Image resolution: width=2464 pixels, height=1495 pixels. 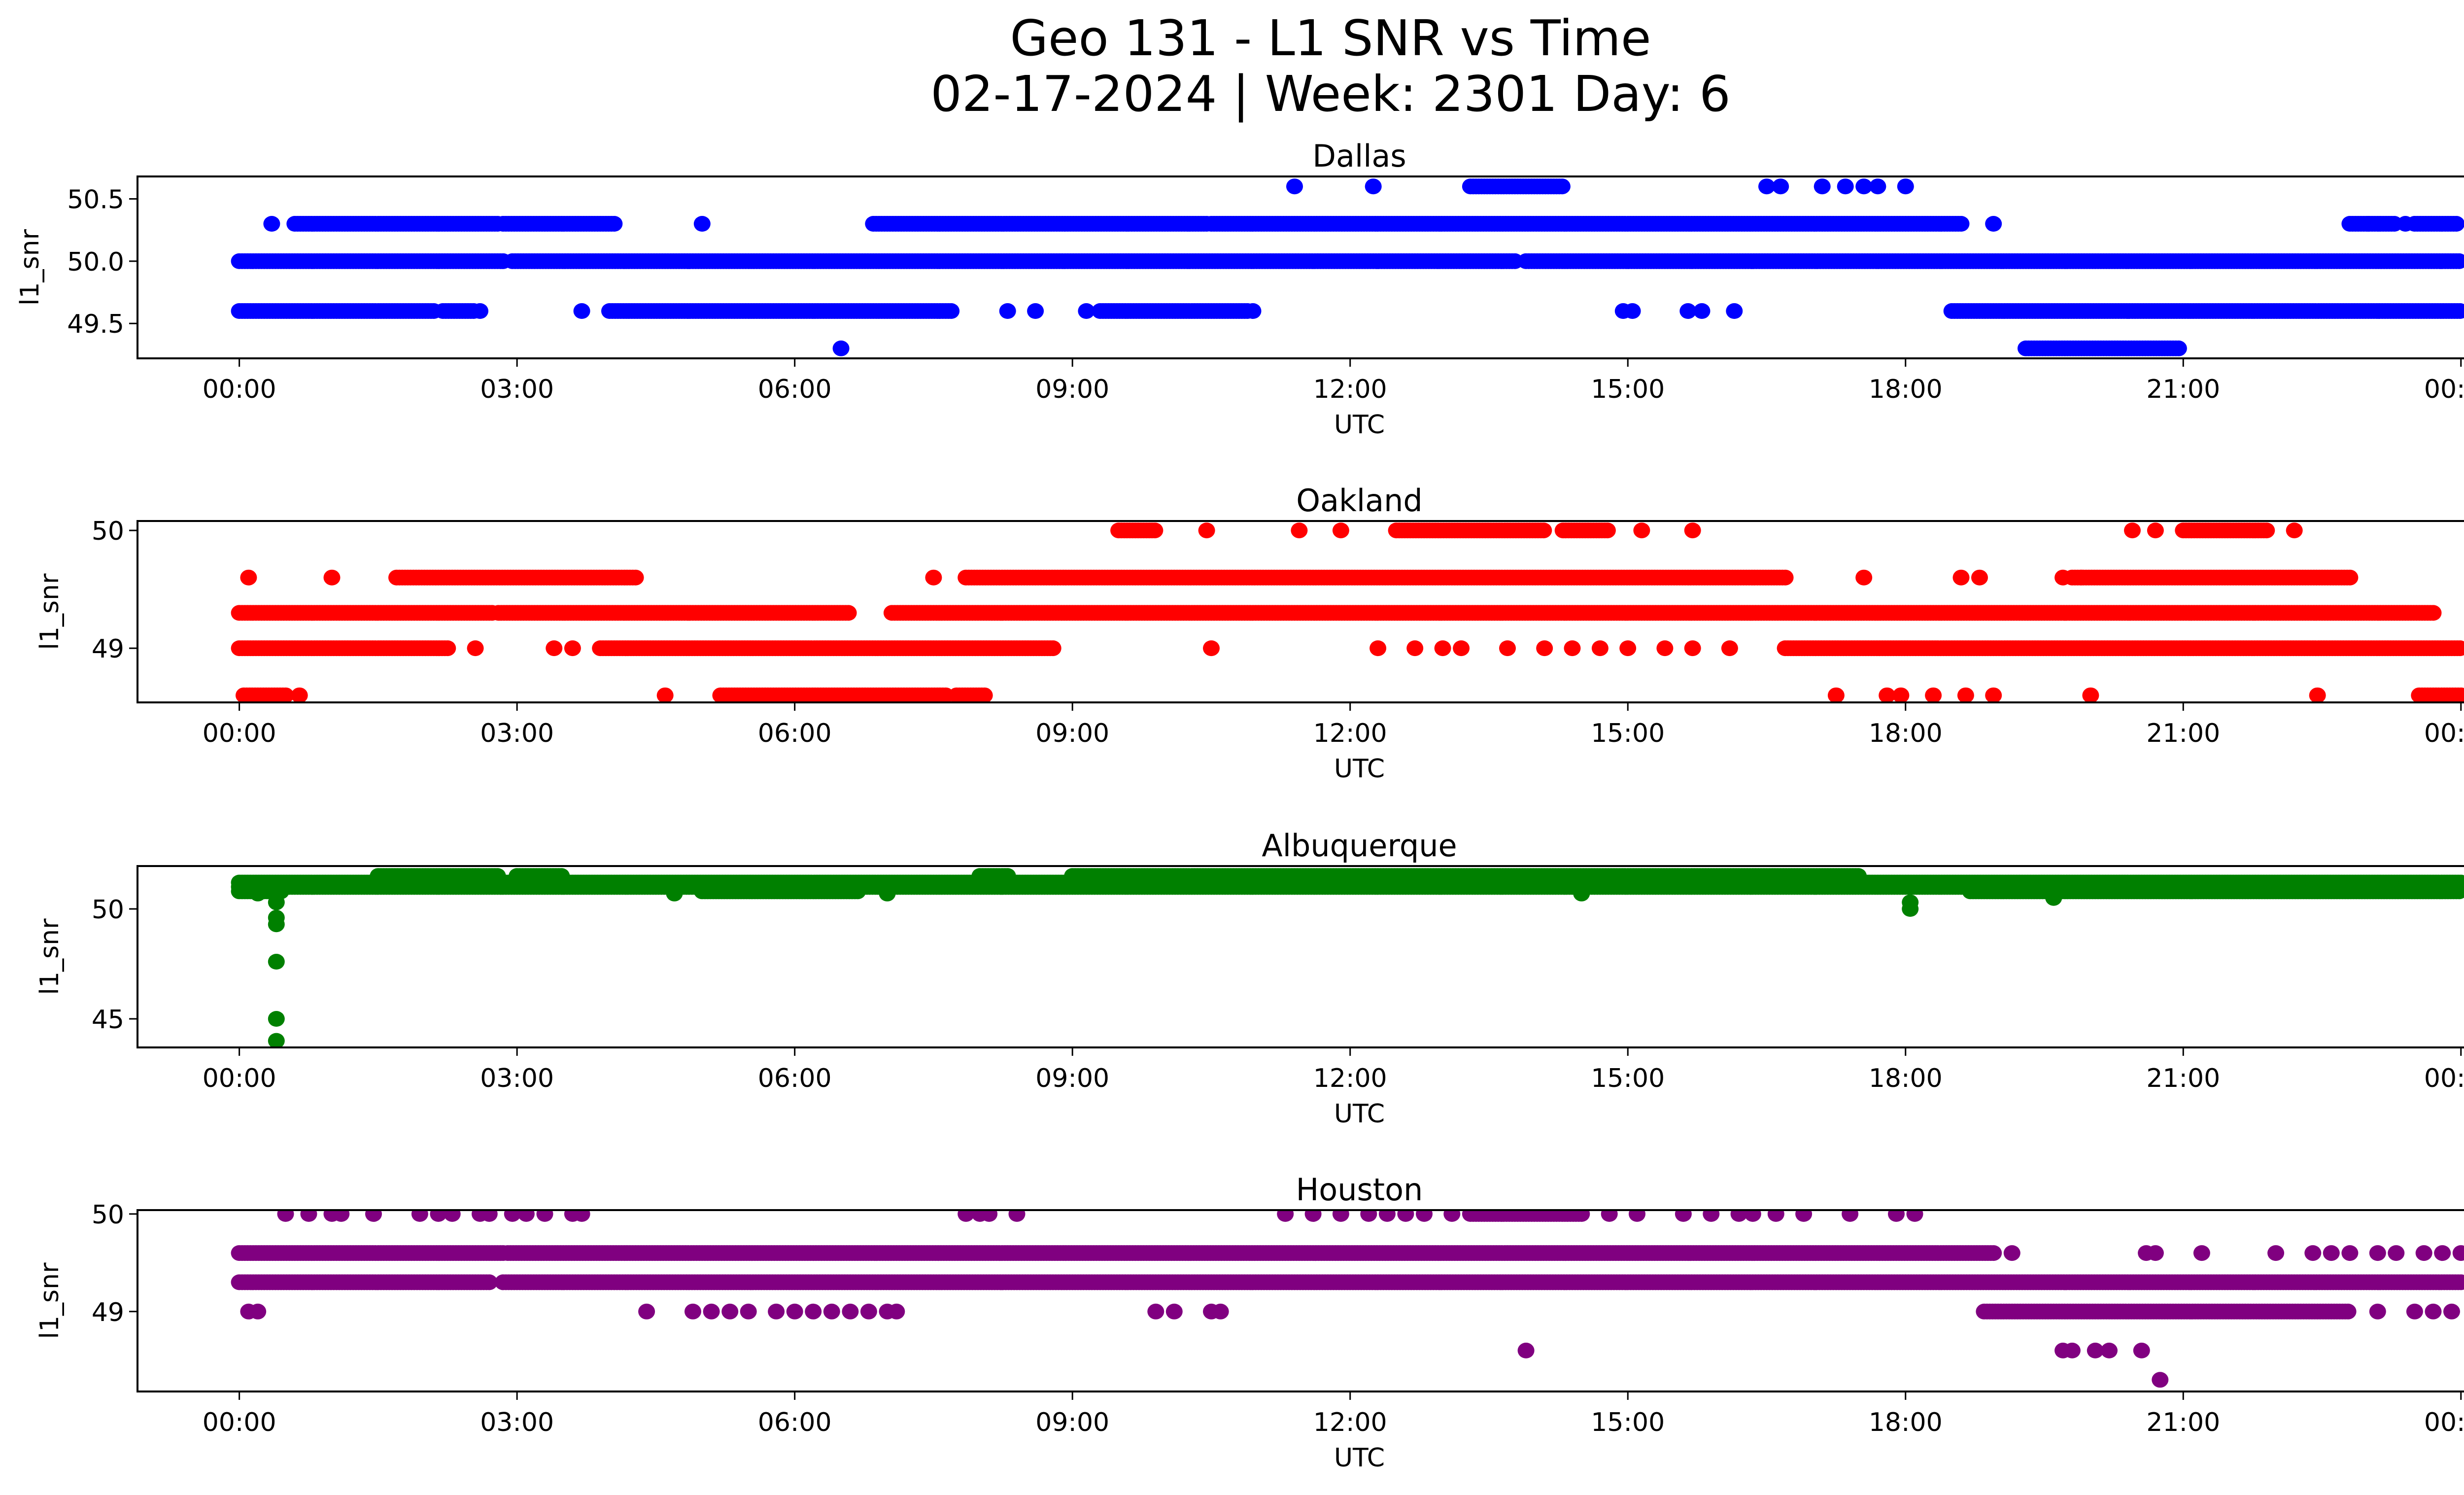 What do you see at coordinates (108, 649) in the screenshot?
I see `y-tick-label: 49` at bounding box center [108, 649].